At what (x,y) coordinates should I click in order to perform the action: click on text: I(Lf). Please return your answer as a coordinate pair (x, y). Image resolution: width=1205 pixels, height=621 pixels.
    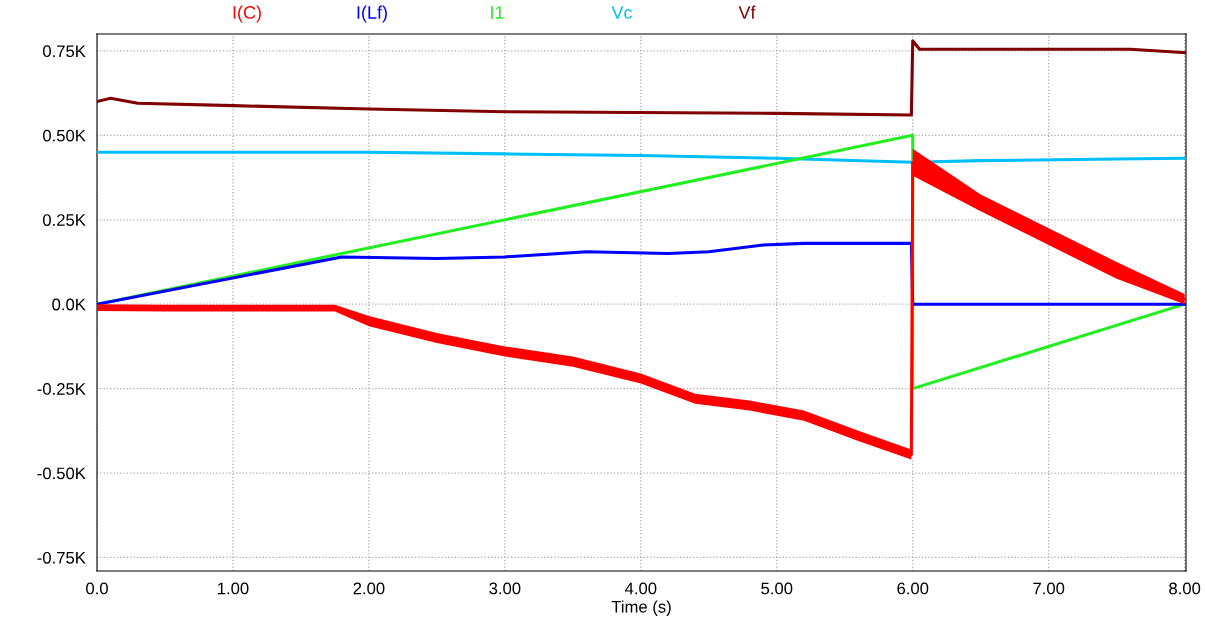
    Looking at the image, I should click on (372, 14).